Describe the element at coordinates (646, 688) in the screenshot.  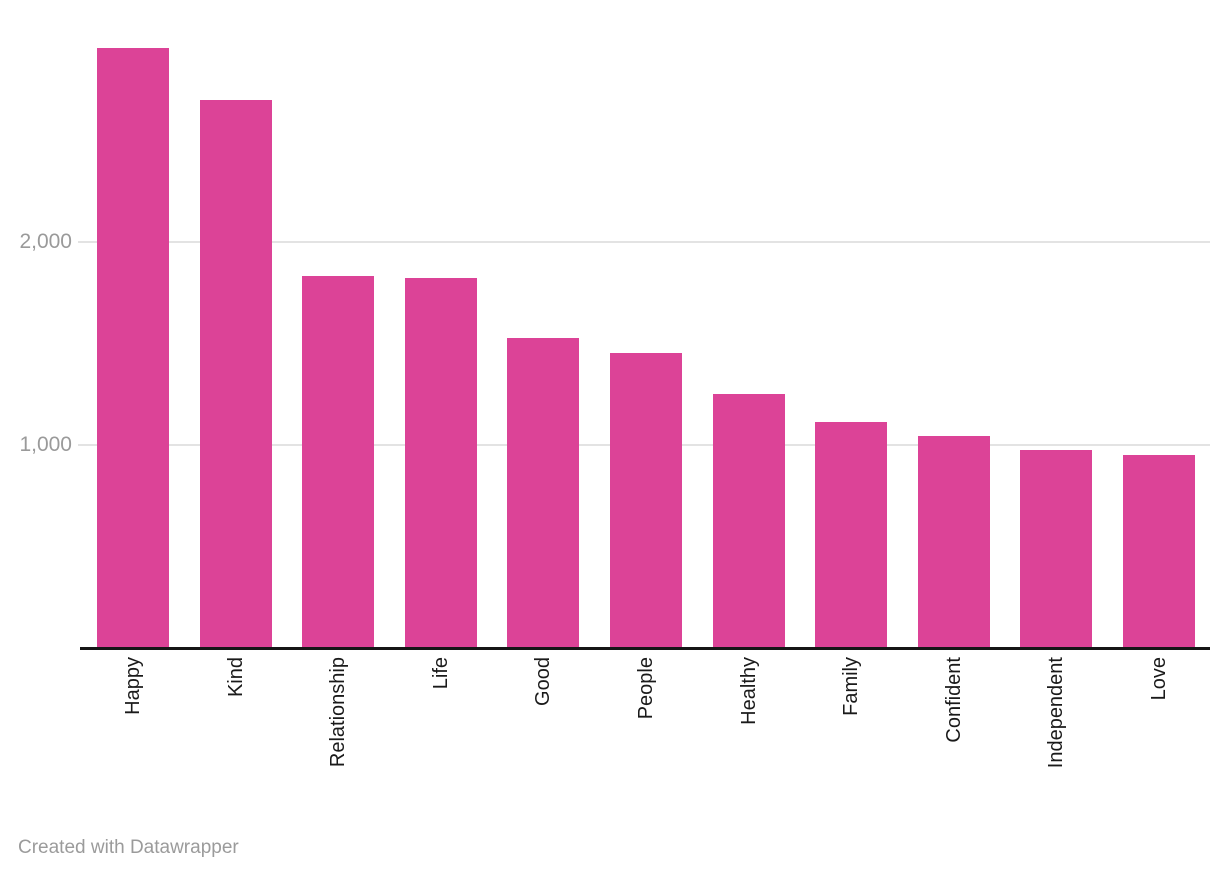
I see `x-label-people: People` at that location.